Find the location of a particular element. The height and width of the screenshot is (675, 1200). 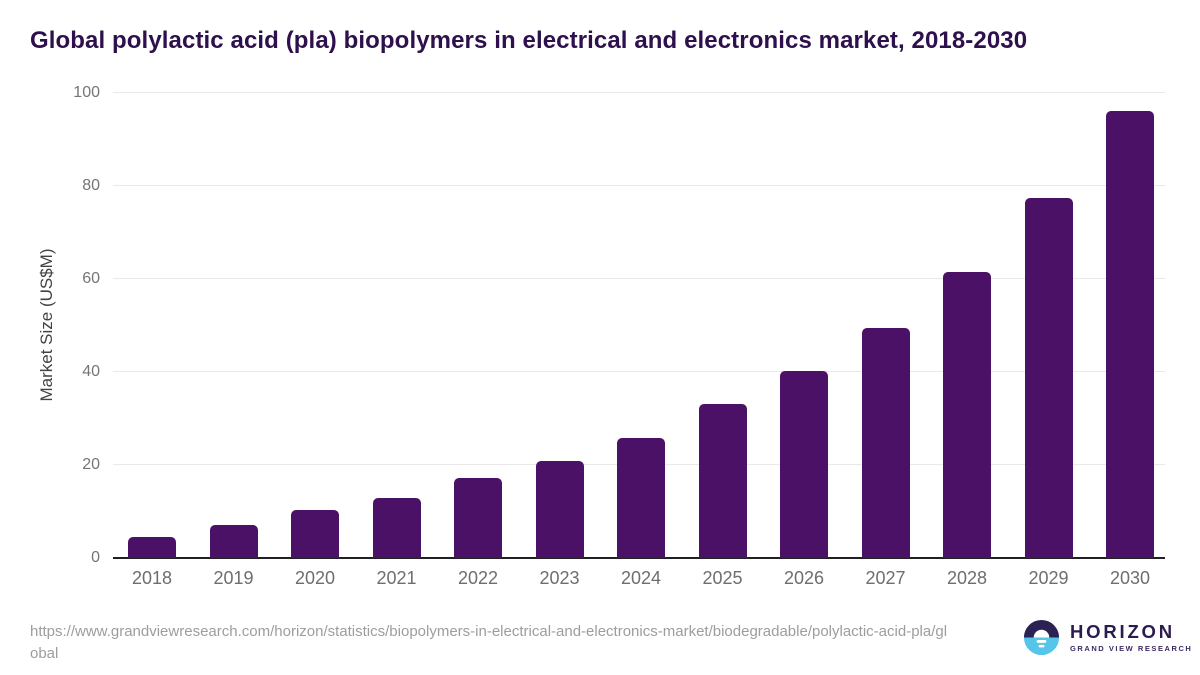

logo-text: HORIZON GRAND VIEW RESEARCH is located at coordinates (1131, 637).